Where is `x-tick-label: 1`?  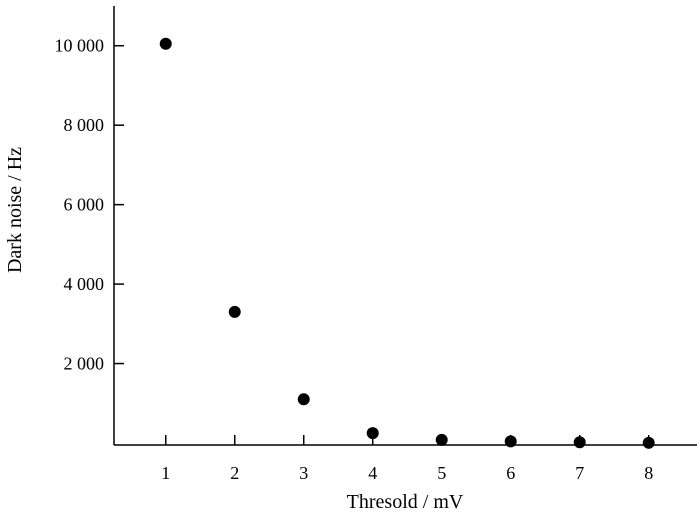
x-tick-label: 1 is located at coordinates (165, 473).